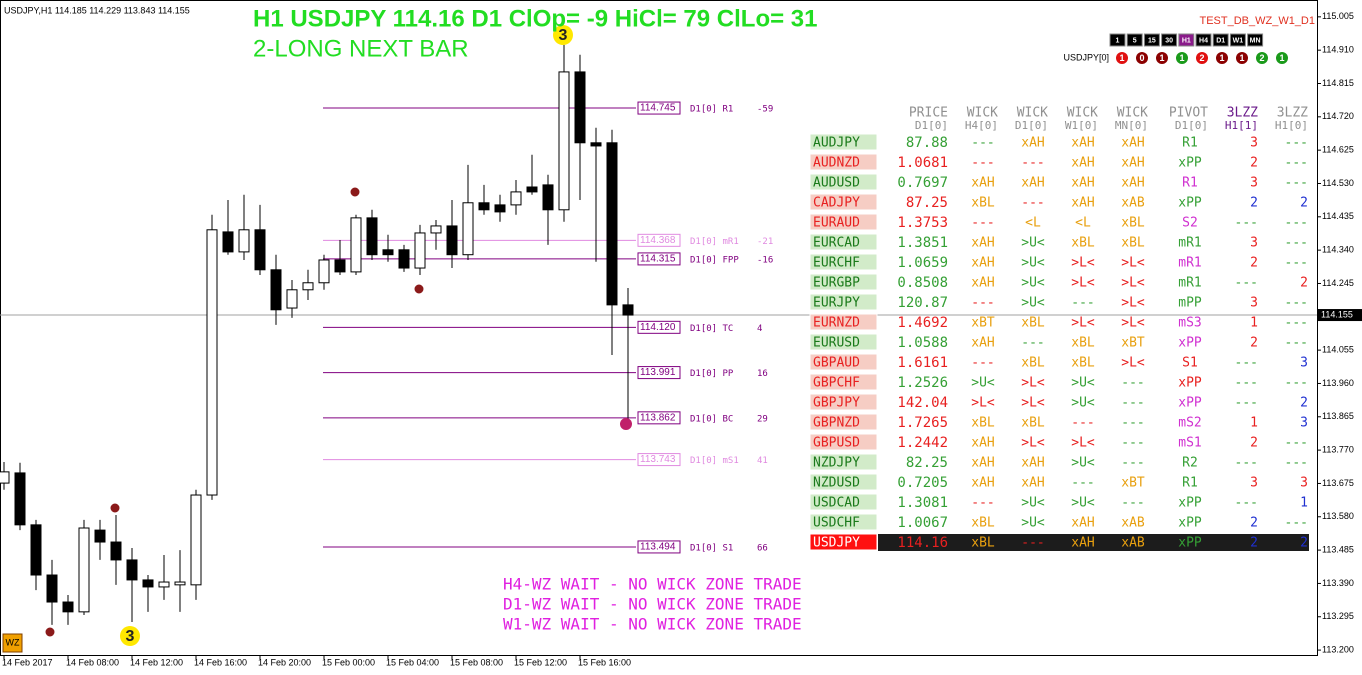 The height and width of the screenshot is (675, 1362). What do you see at coordinates (1201, 58) in the screenshot?
I see `status-value: 2` at bounding box center [1201, 58].